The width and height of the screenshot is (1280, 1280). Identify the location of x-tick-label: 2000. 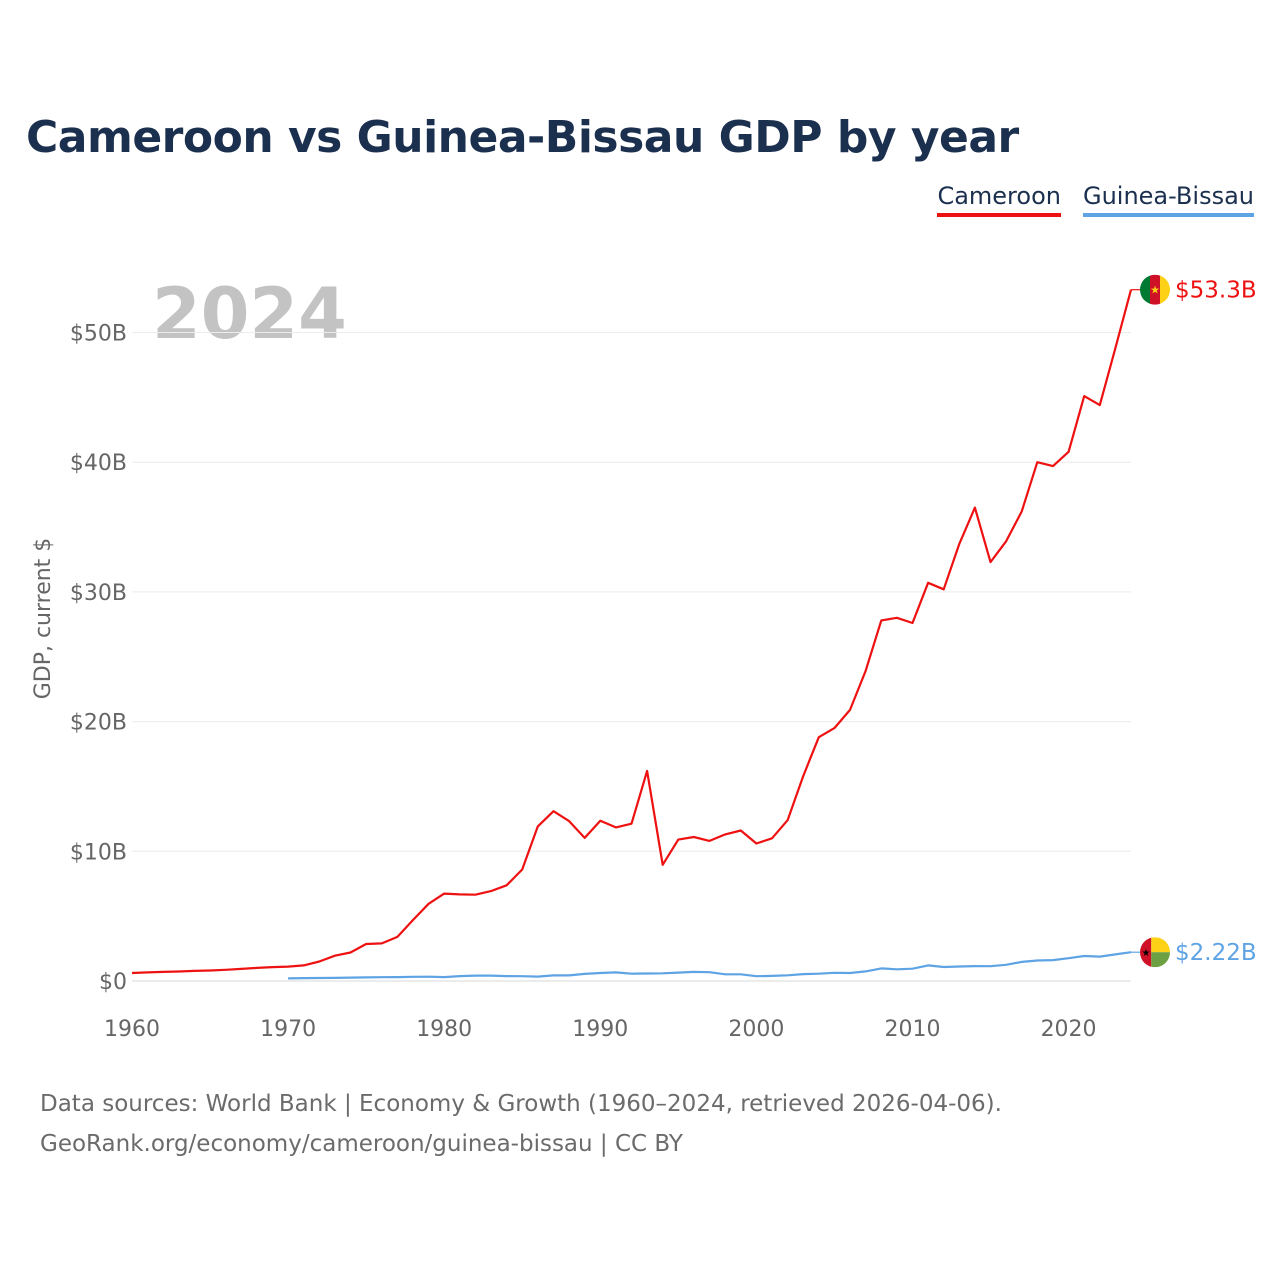
(756, 1029).